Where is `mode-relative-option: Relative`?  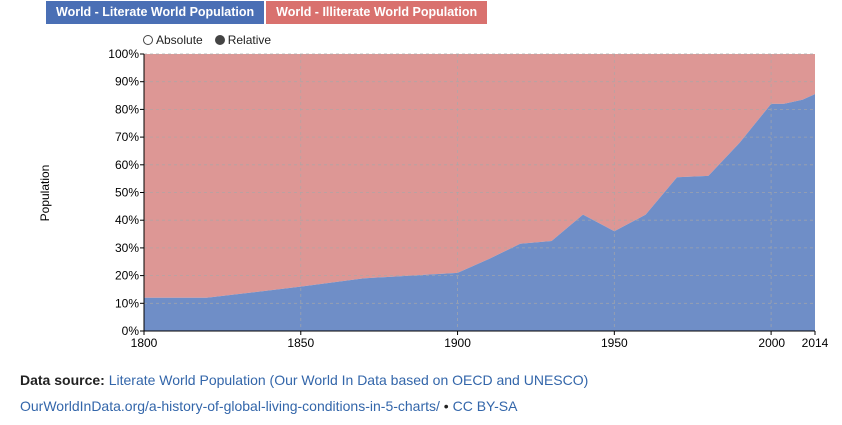 mode-relative-option: Relative is located at coordinates (243, 40).